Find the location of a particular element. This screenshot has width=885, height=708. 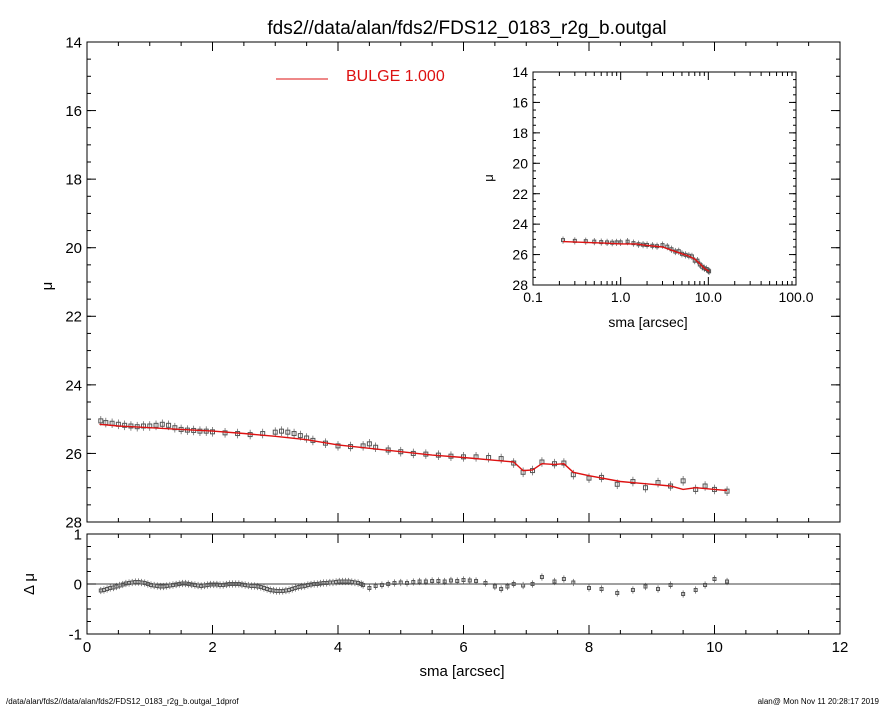

inset-y-tick-label: 16 is located at coordinates (520, 102).